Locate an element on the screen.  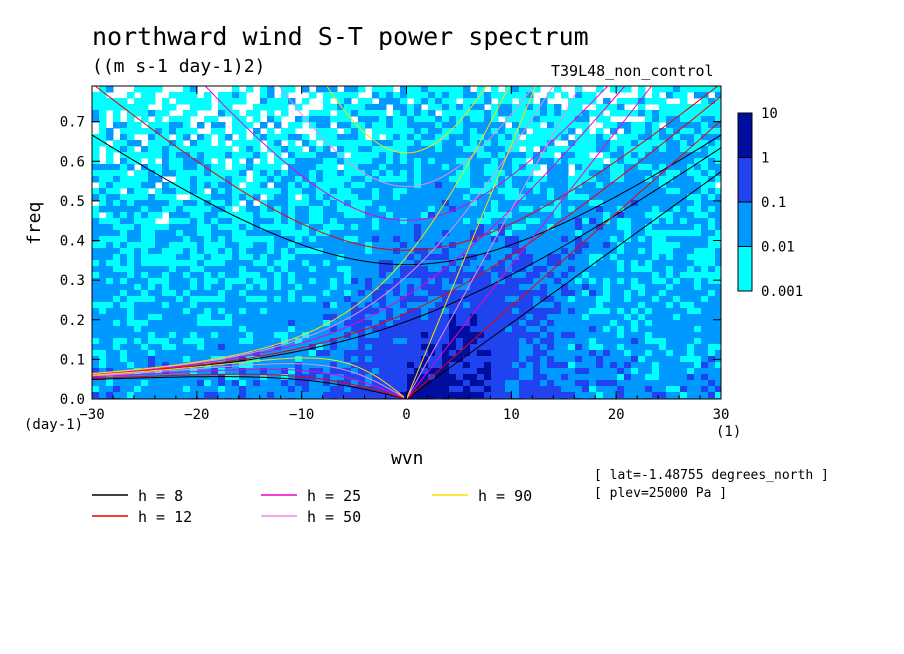
legend-label: h = 25 is located at coordinates (334, 496).